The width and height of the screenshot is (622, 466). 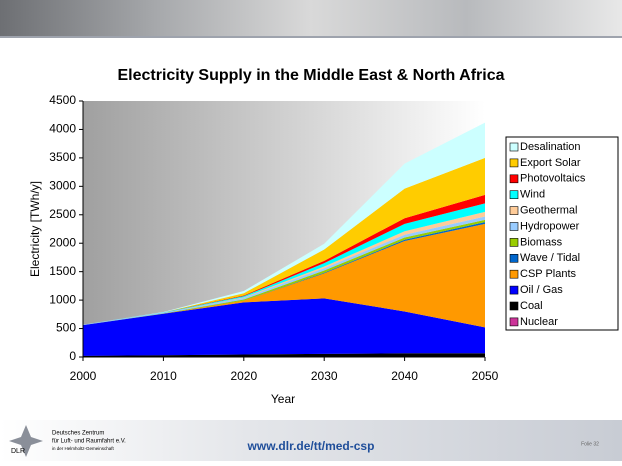 I want to click on legend-label: CSP Plants, so click(x=548, y=274).